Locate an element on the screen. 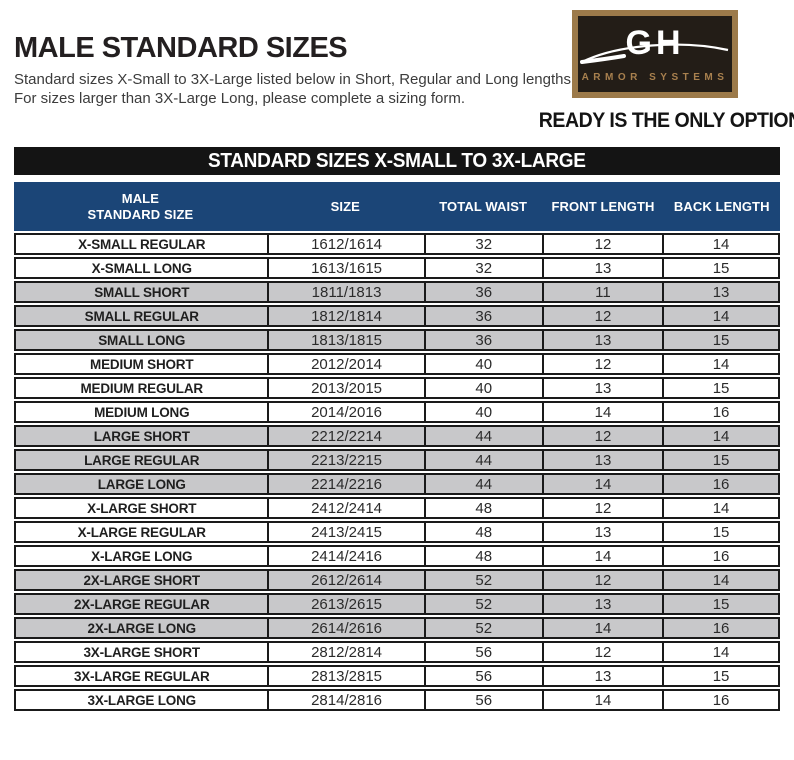 The width and height of the screenshot is (794, 760). table-row: X-SMALL LONG 1613/1615 32 13 15 is located at coordinates (397, 268).